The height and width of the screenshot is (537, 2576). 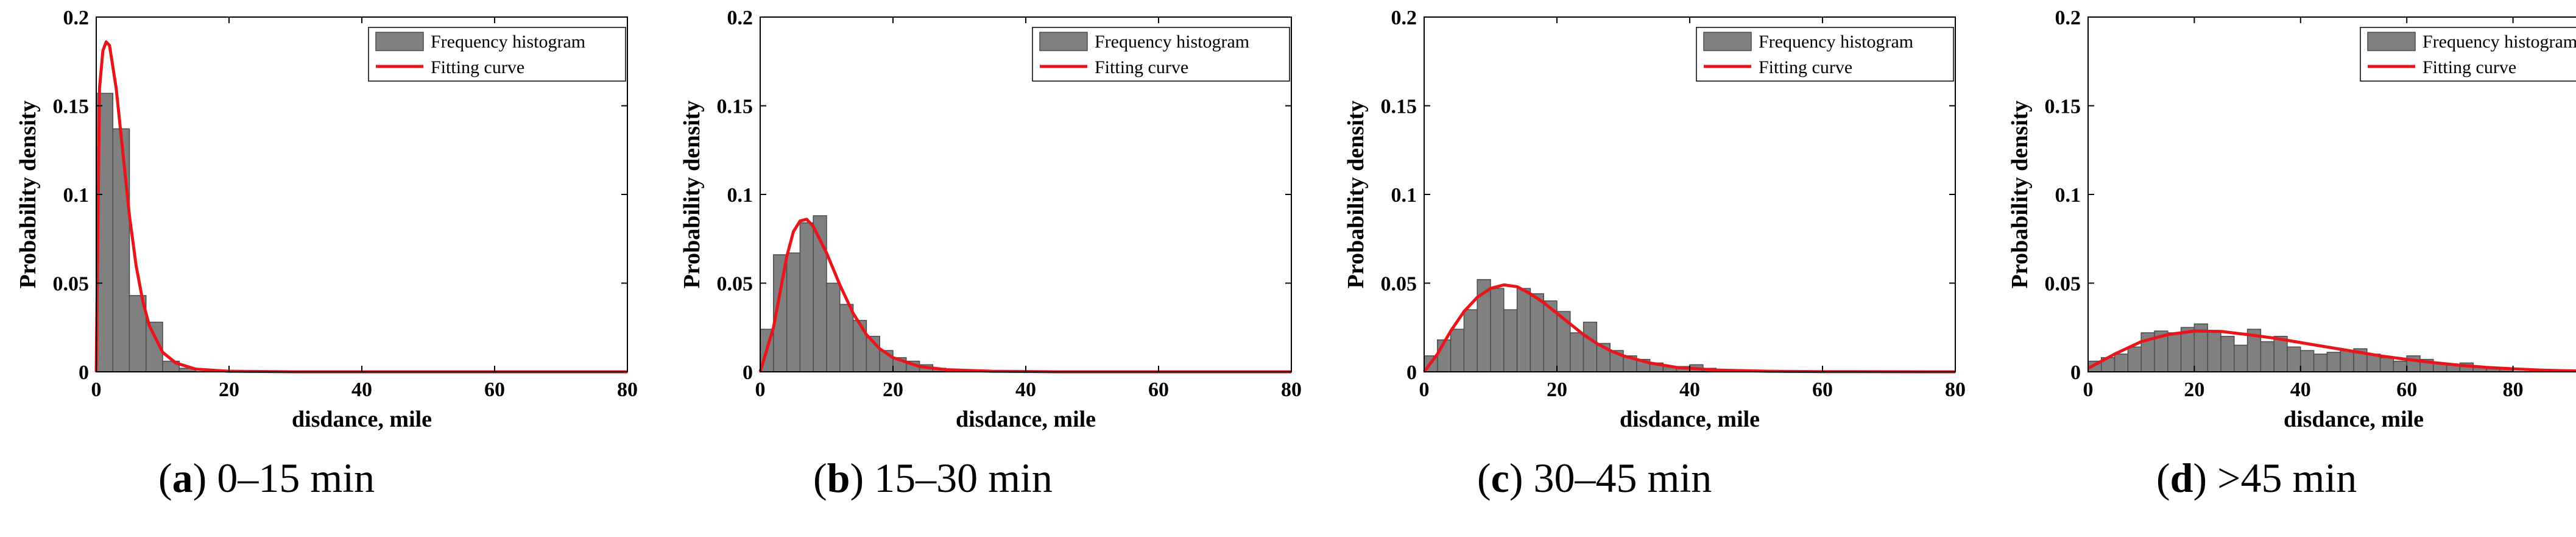 What do you see at coordinates (1594, 478) in the screenshot?
I see `caption-c: (c) 30–45 min` at bounding box center [1594, 478].